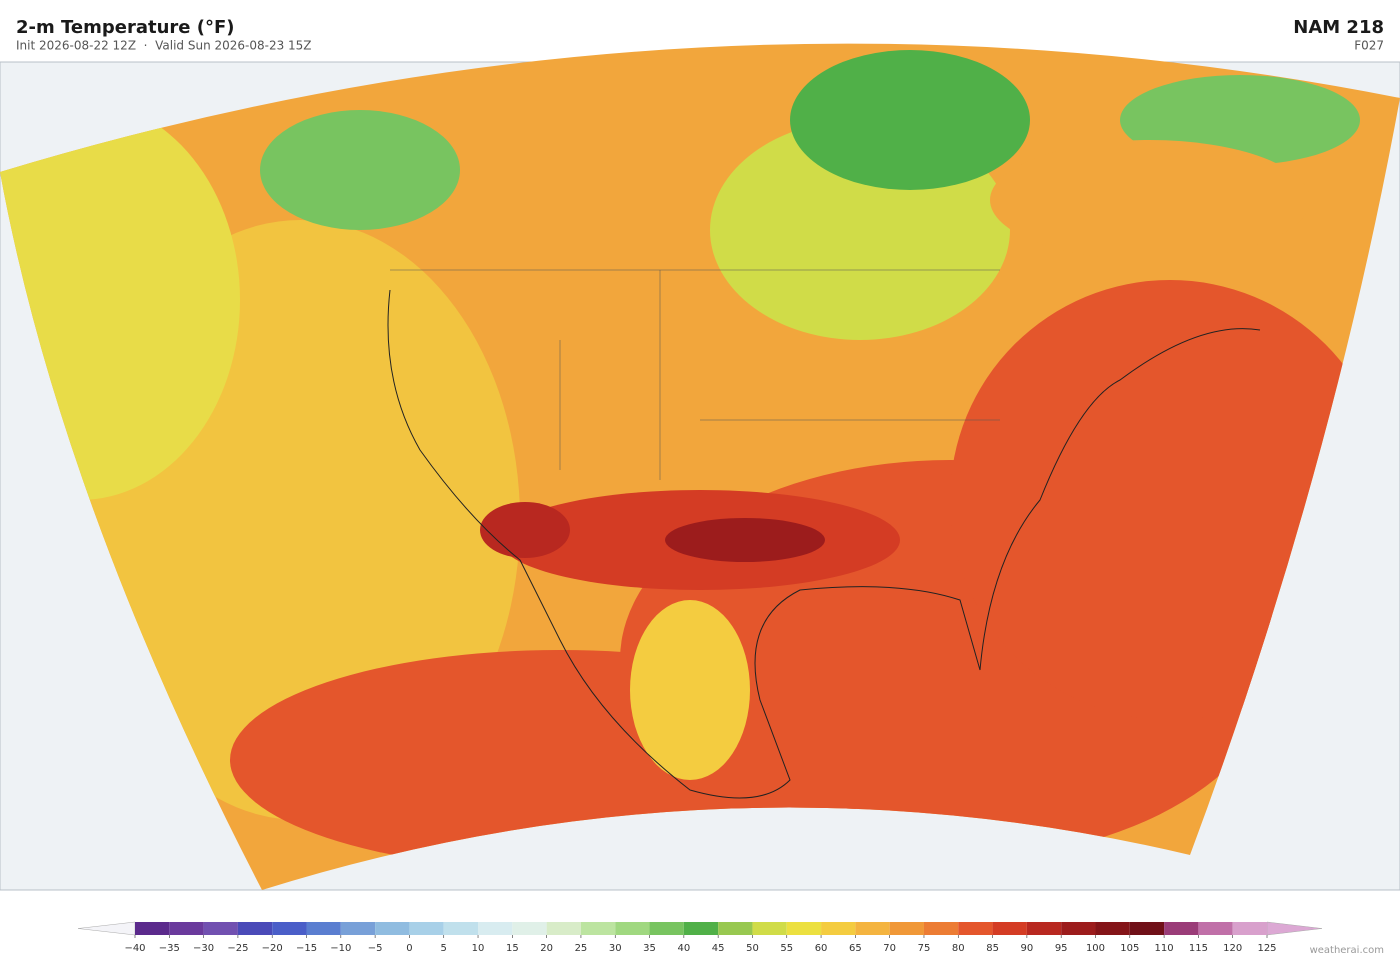  What do you see at coordinates (889, 948) in the screenshot?
I see `colorbar-tick-label: 70` at bounding box center [889, 948].